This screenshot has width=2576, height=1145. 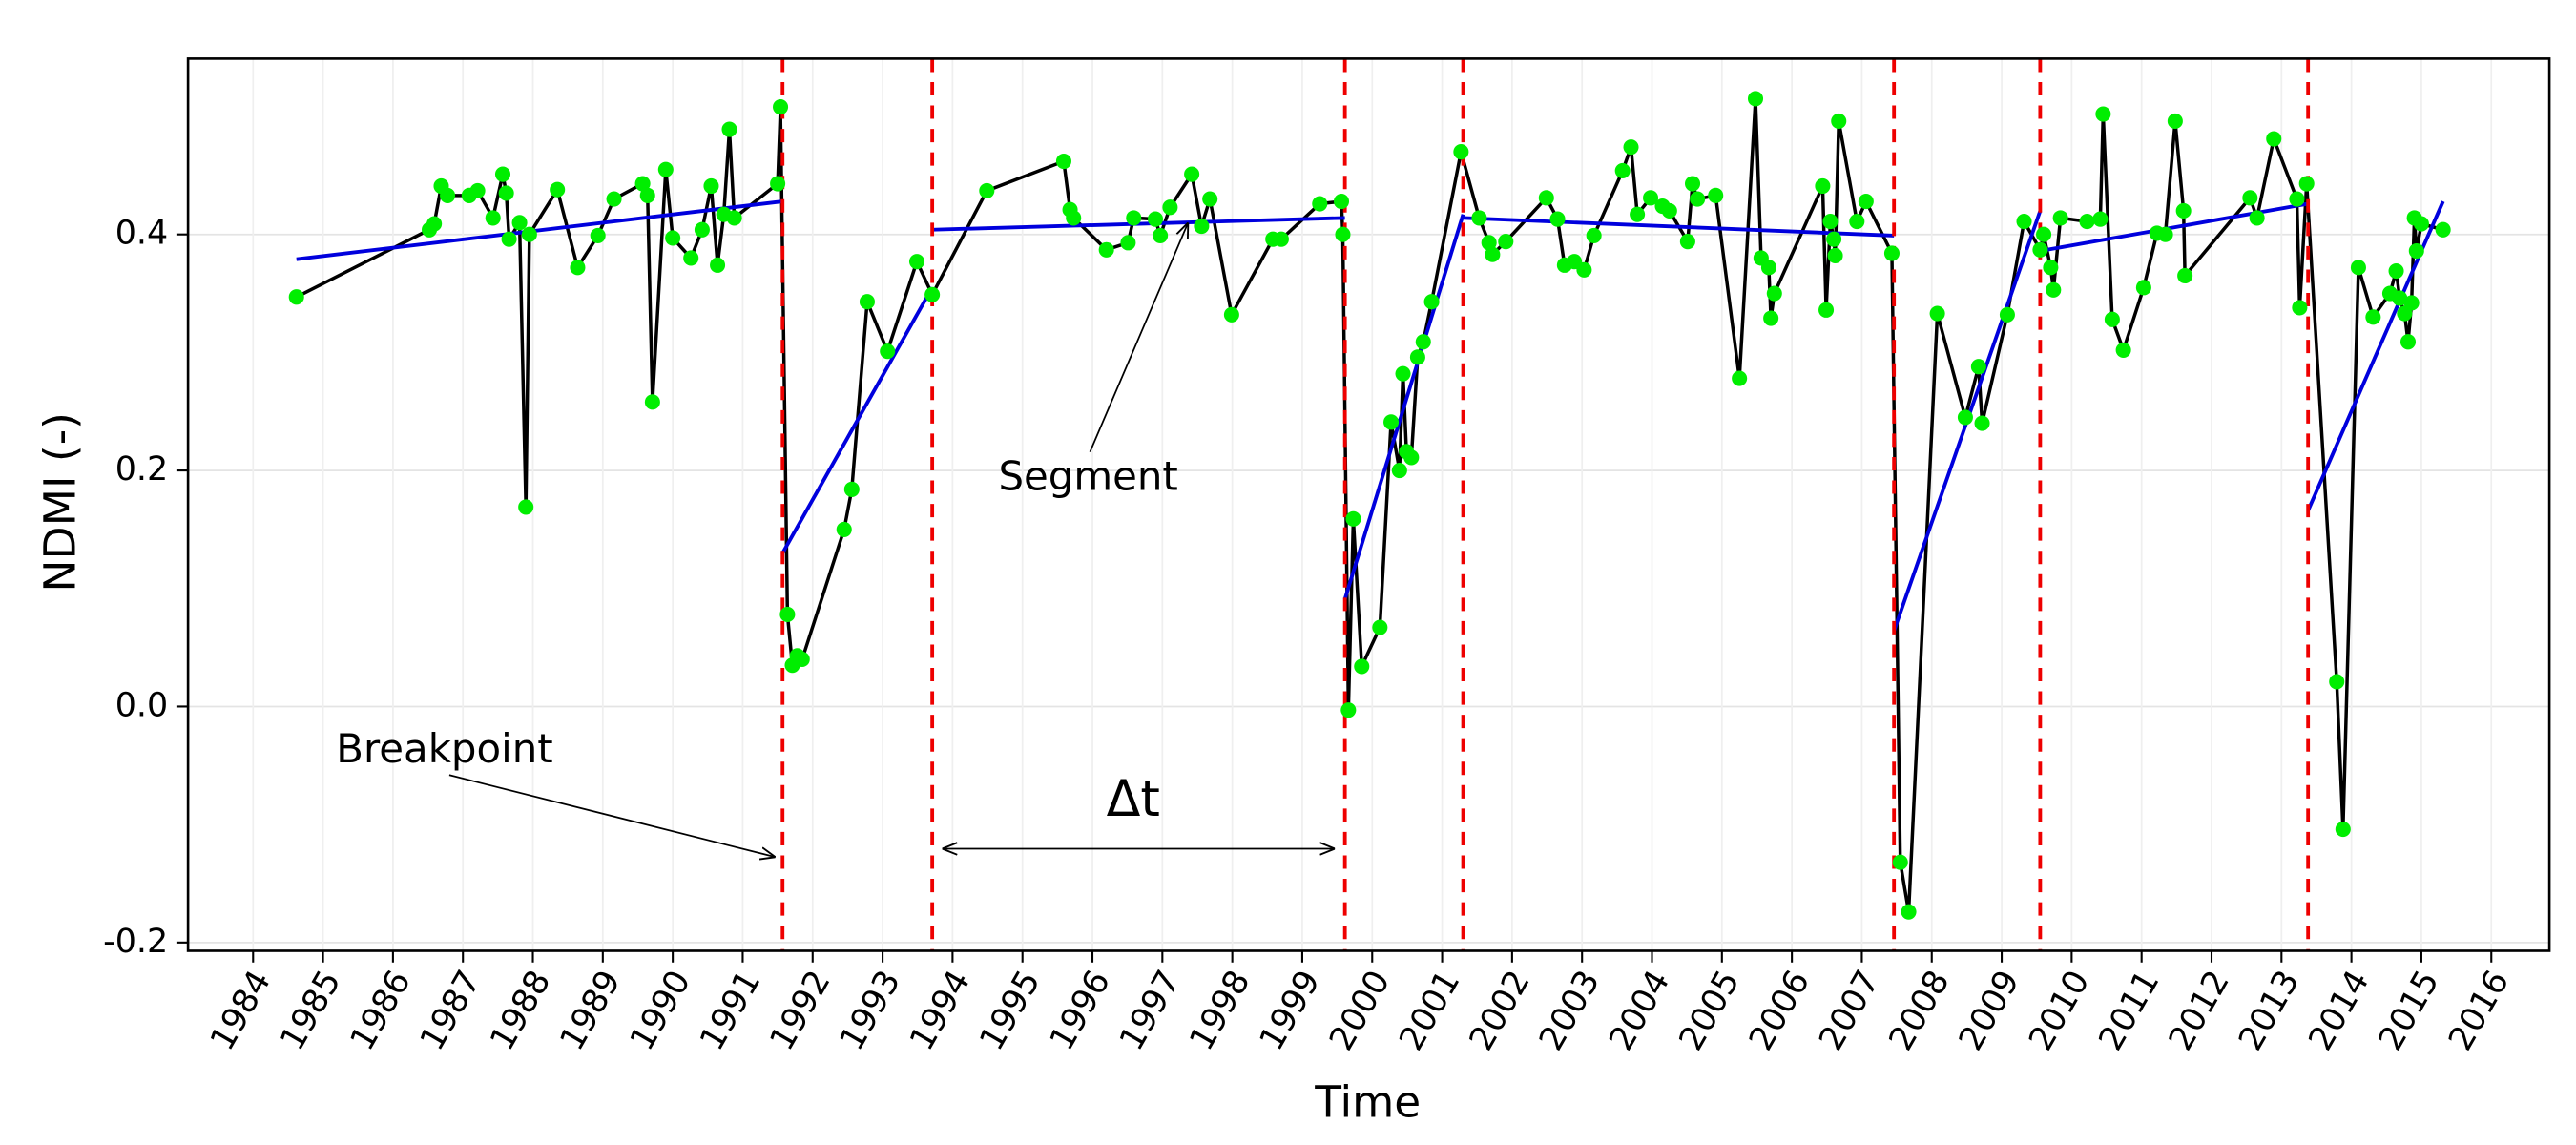 What do you see at coordinates (1710, 1011) in the screenshot?
I see `x-tick-label: 2005` at bounding box center [1710, 1011].